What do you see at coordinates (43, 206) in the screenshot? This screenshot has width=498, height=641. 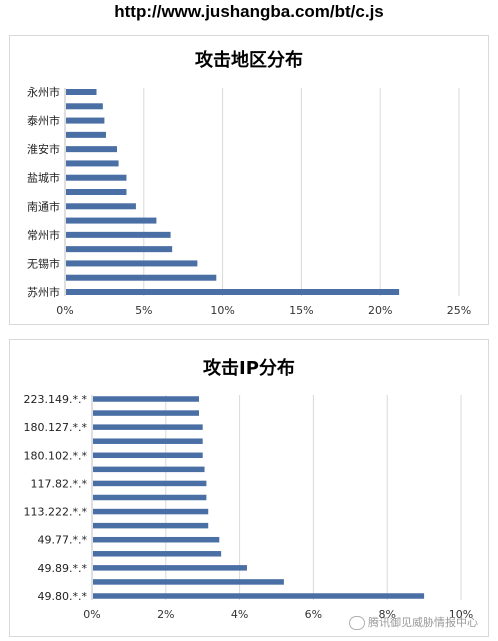 I see `region-category-label: 南通市` at bounding box center [43, 206].